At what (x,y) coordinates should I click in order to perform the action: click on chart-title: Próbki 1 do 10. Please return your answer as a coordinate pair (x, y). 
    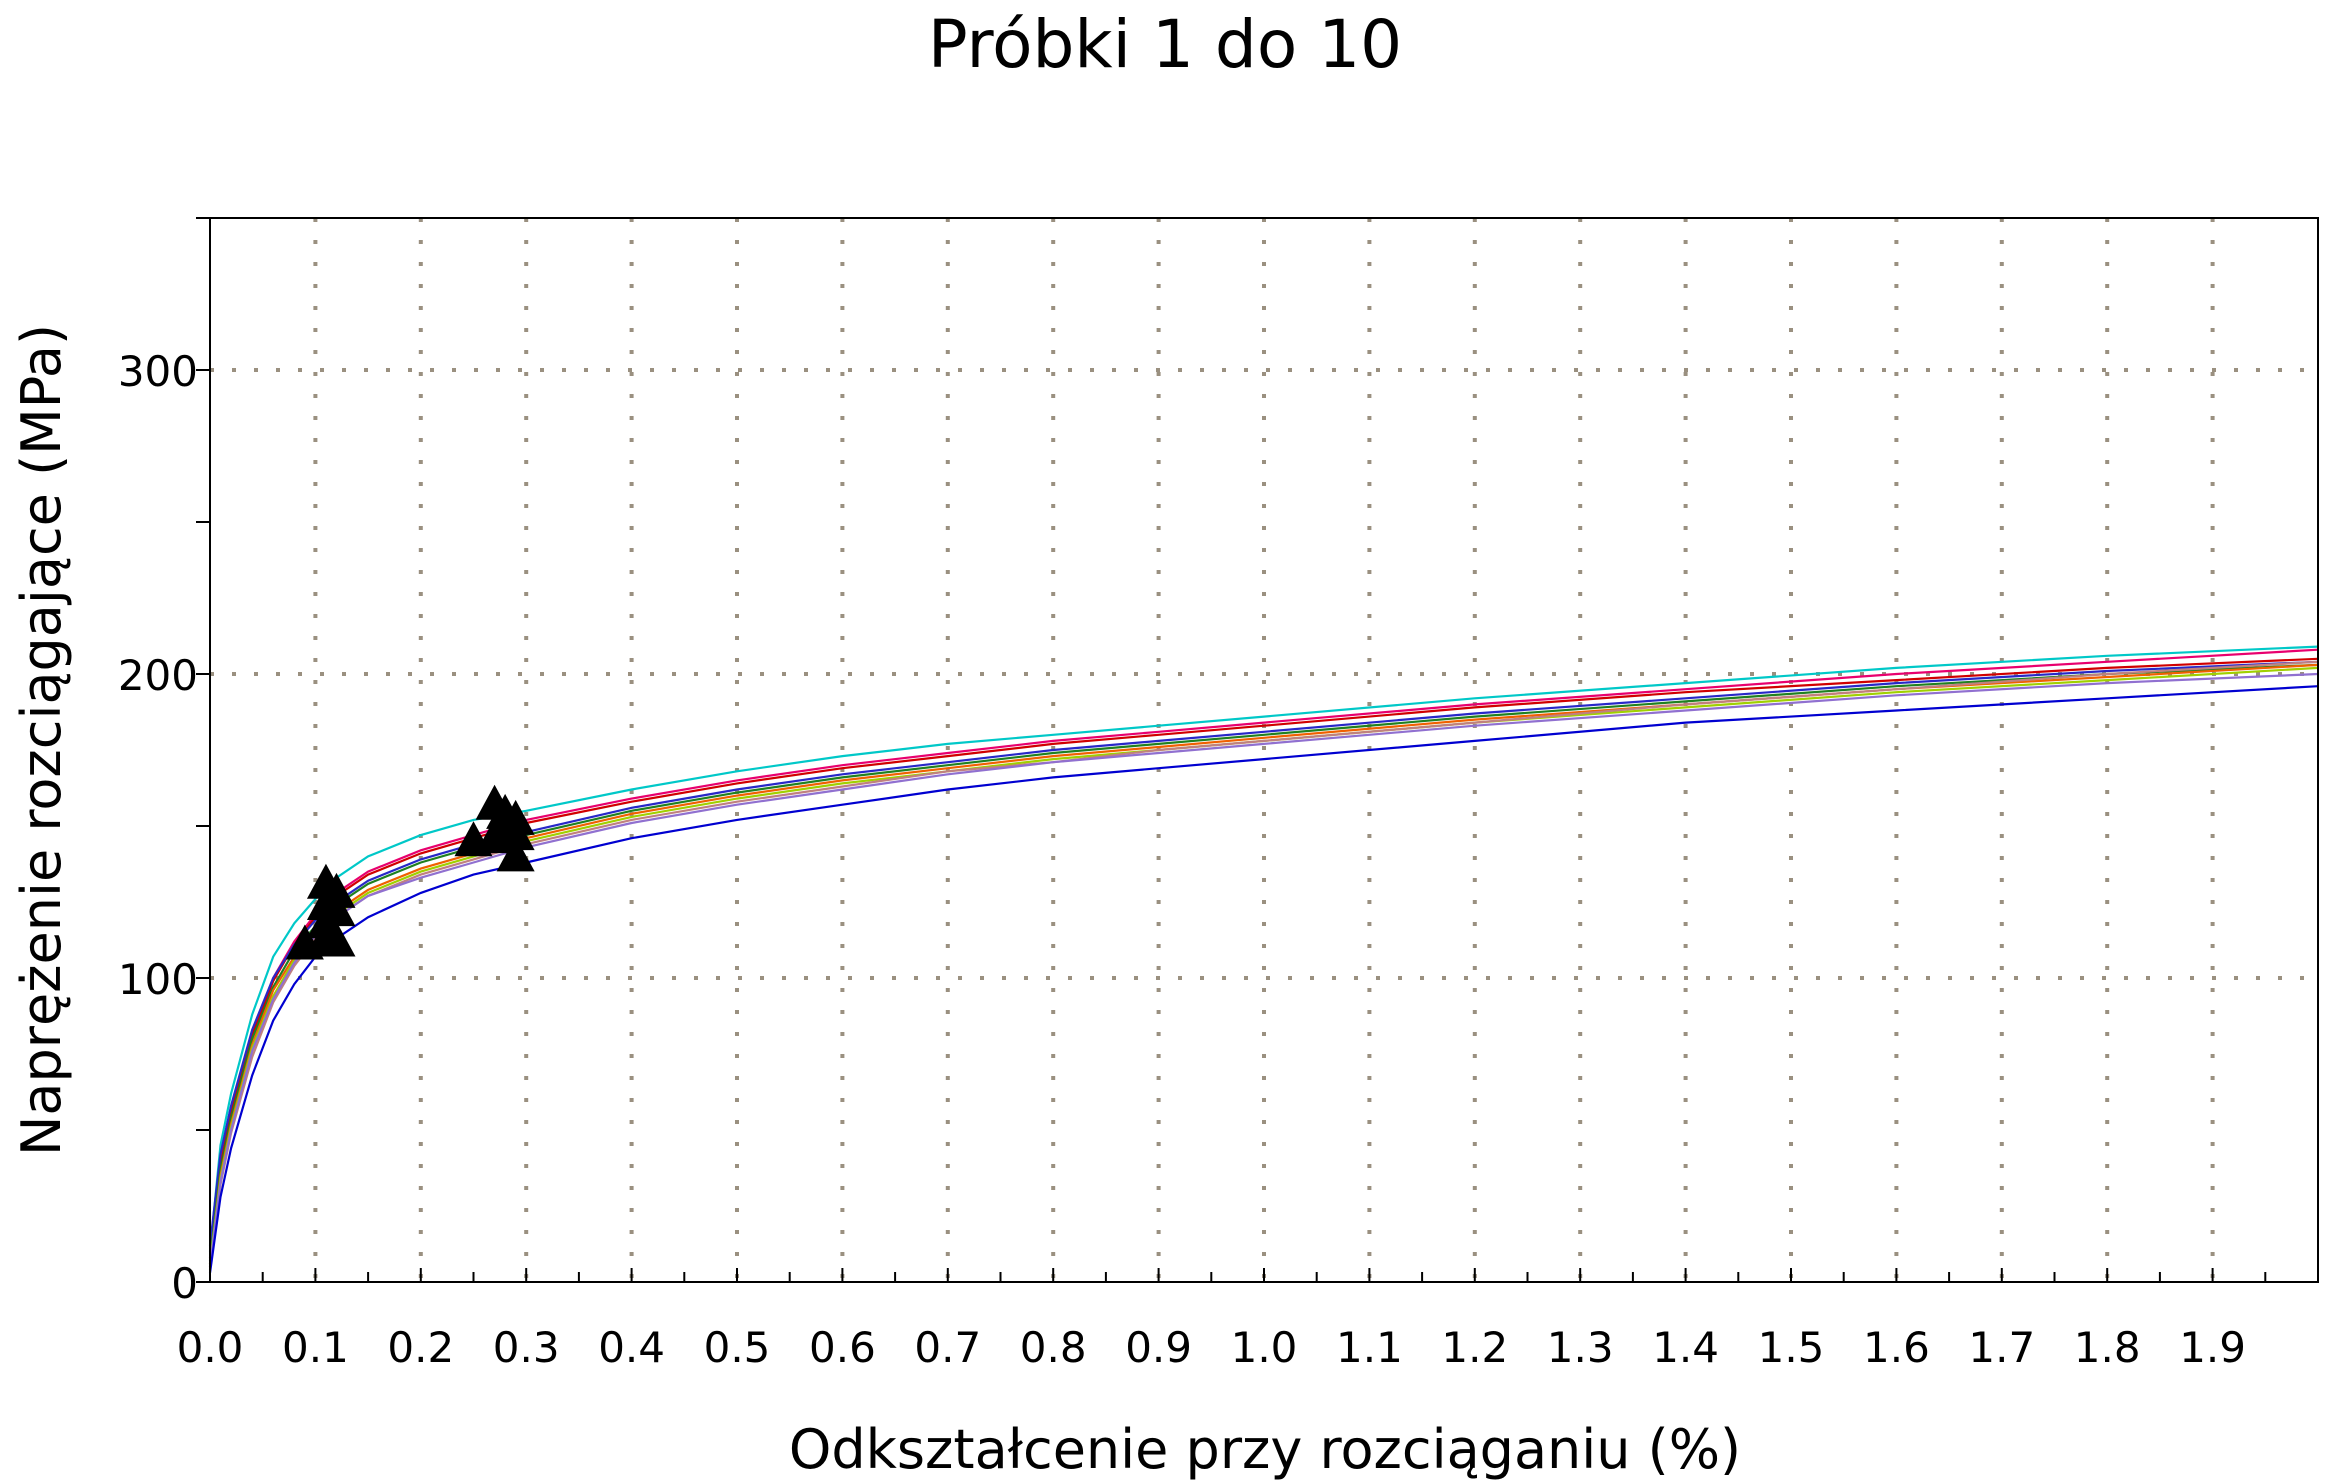
    Looking at the image, I should click on (1165, 44).